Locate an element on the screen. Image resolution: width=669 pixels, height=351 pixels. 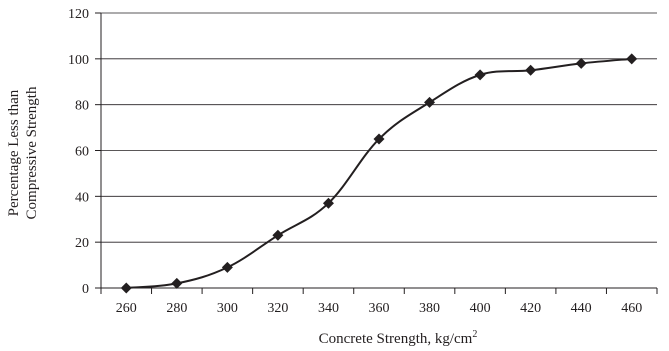
x-tick-label: 440 is located at coordinates (581, 308).